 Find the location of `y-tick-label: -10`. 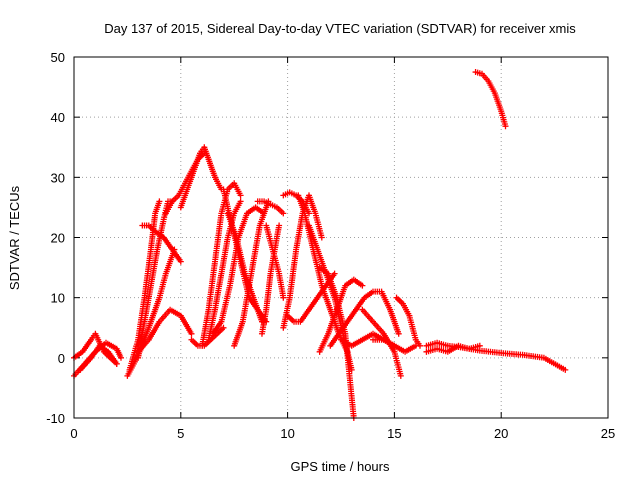

y-tick-label: -10 is located at coordinates (55, 418).